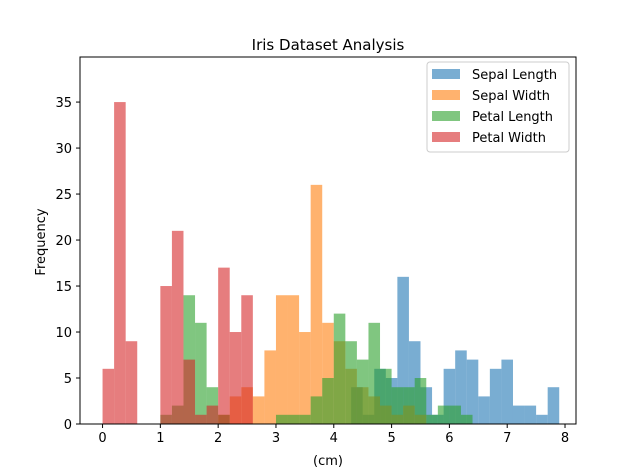 The height and width of the screenshot is (476, 640). I want to click on y-tick-label: 5, so click(68, 379).